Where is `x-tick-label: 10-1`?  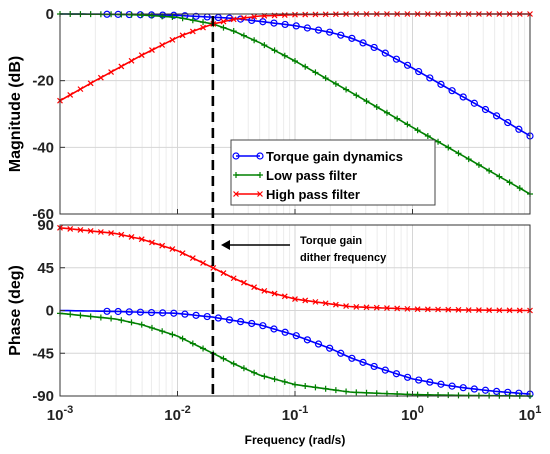 x-tick-label: 10-1 is located at coordinates (295, 414).